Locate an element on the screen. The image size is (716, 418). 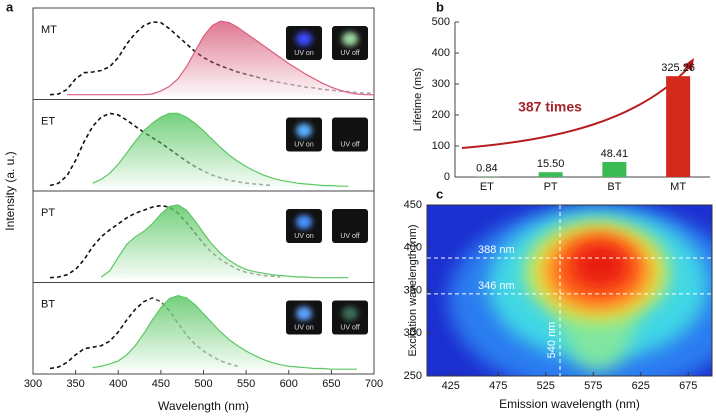
value-label: 0.84 is located at coordinates (486, 169).